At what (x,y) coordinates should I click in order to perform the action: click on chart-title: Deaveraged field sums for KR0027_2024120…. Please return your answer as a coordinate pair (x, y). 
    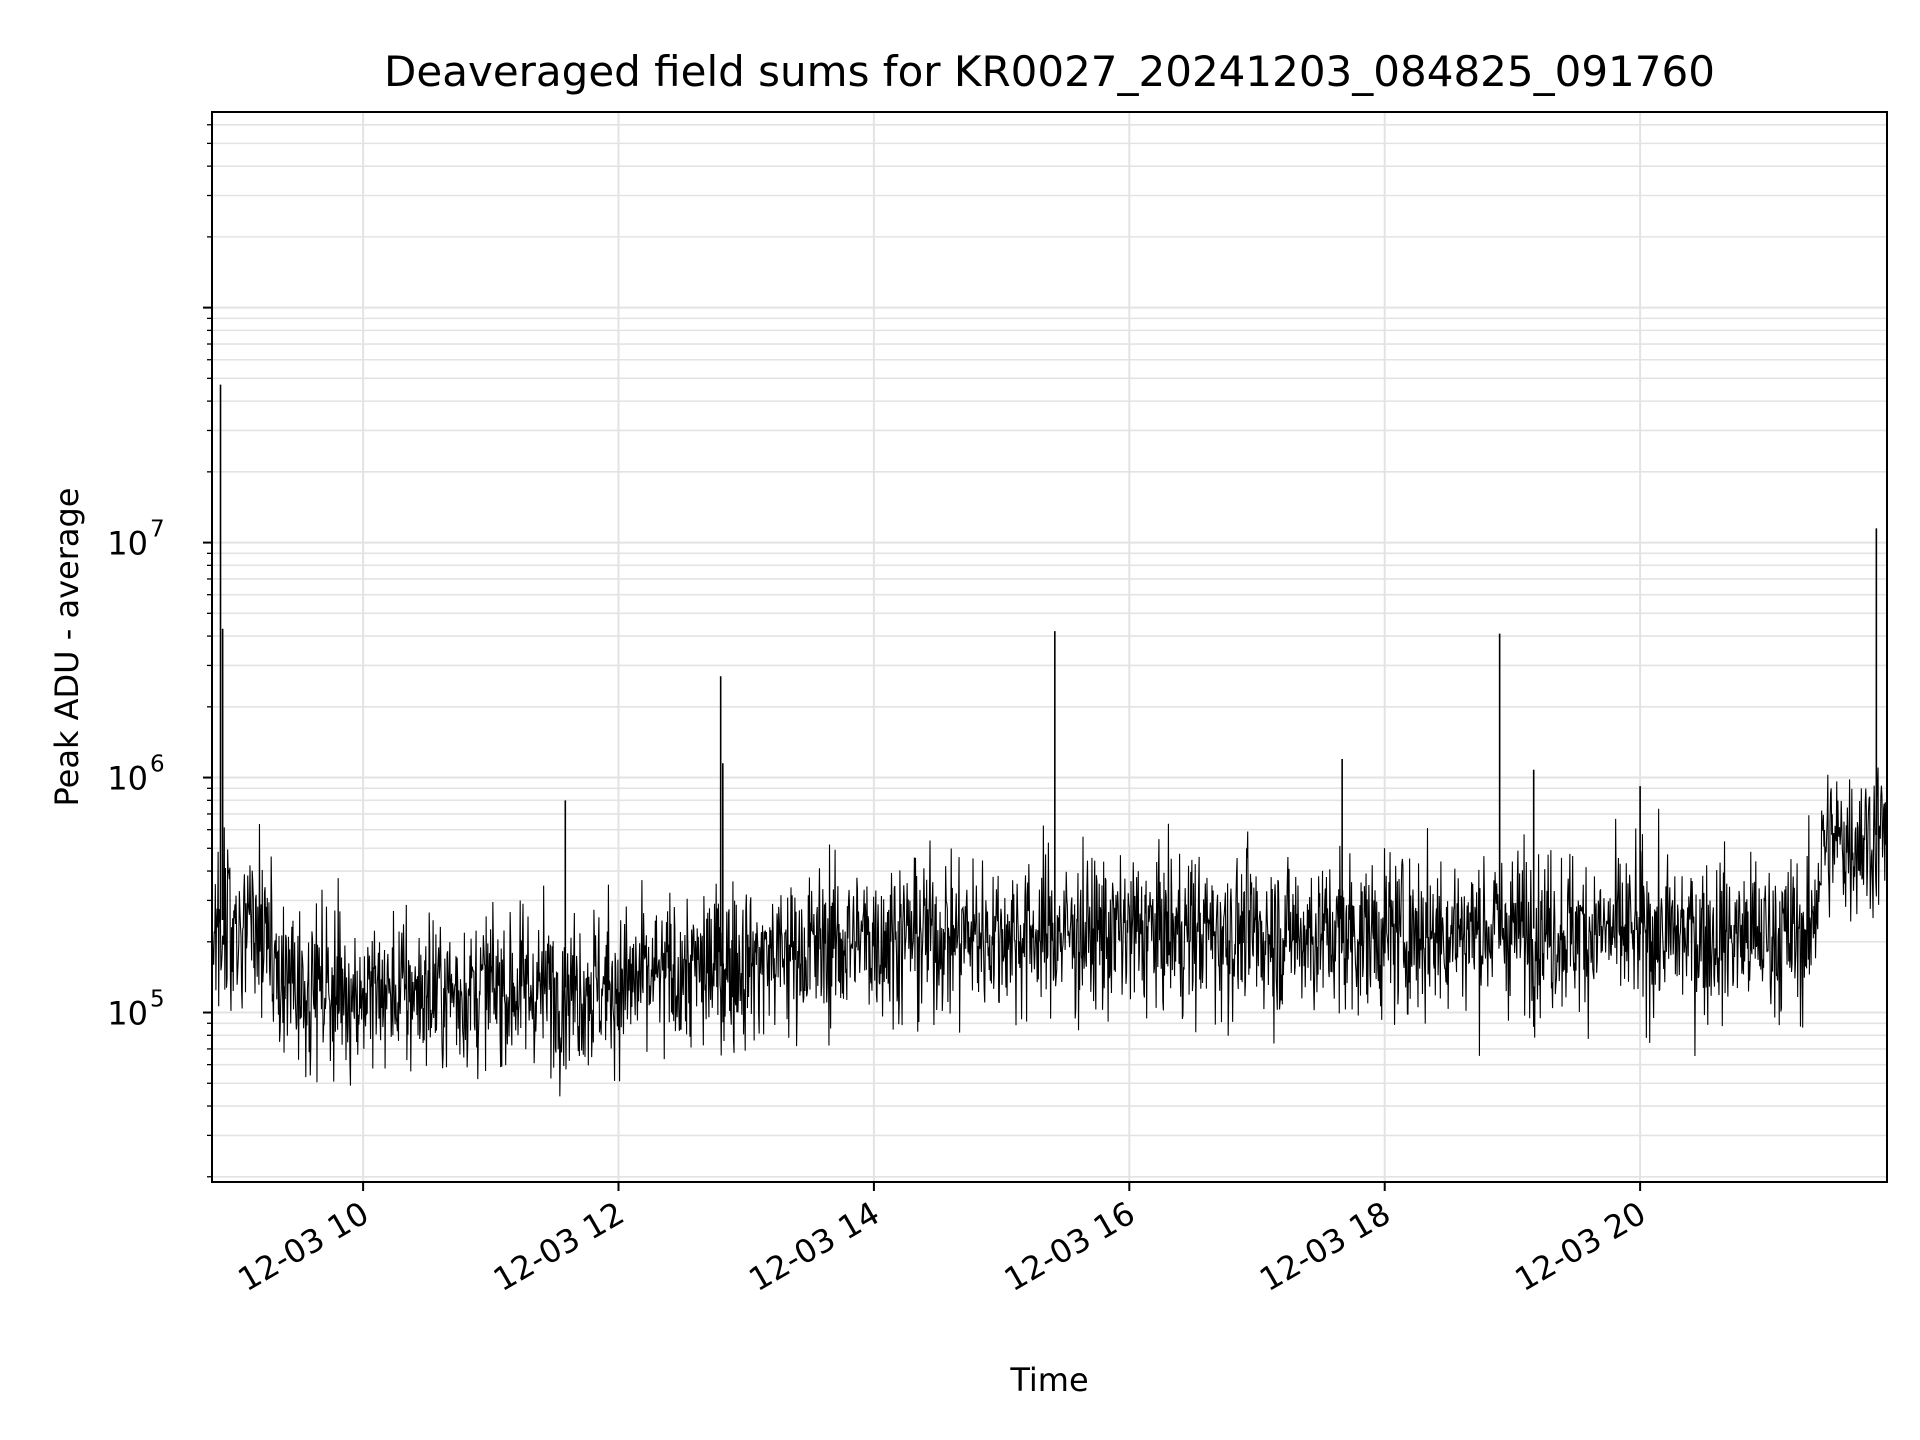
    Looking at the image, I should click on (1049, 71).